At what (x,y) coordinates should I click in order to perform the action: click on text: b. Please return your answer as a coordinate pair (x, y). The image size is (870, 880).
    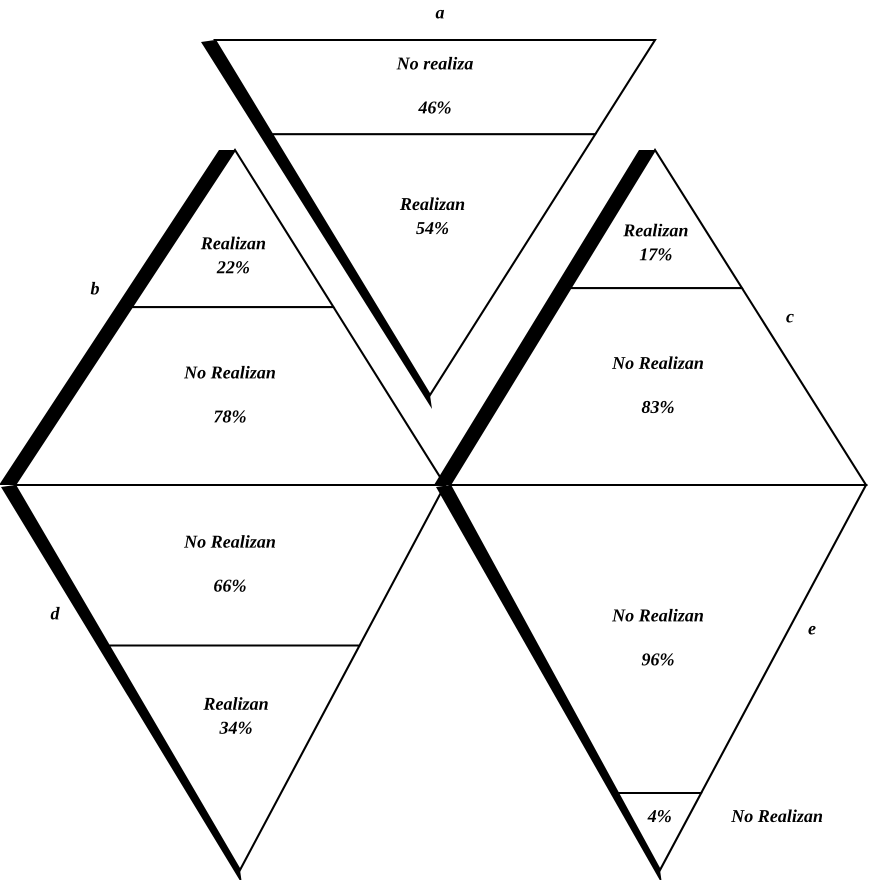
    Looking at the image, I should click on (94, 288).